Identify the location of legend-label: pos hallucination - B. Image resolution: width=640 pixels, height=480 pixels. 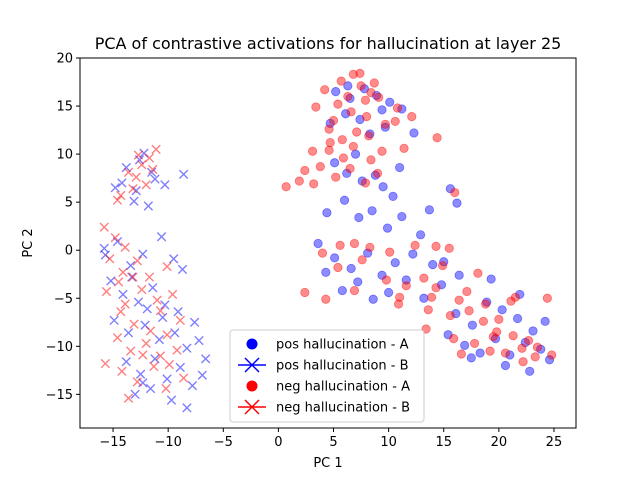
(342, 366).